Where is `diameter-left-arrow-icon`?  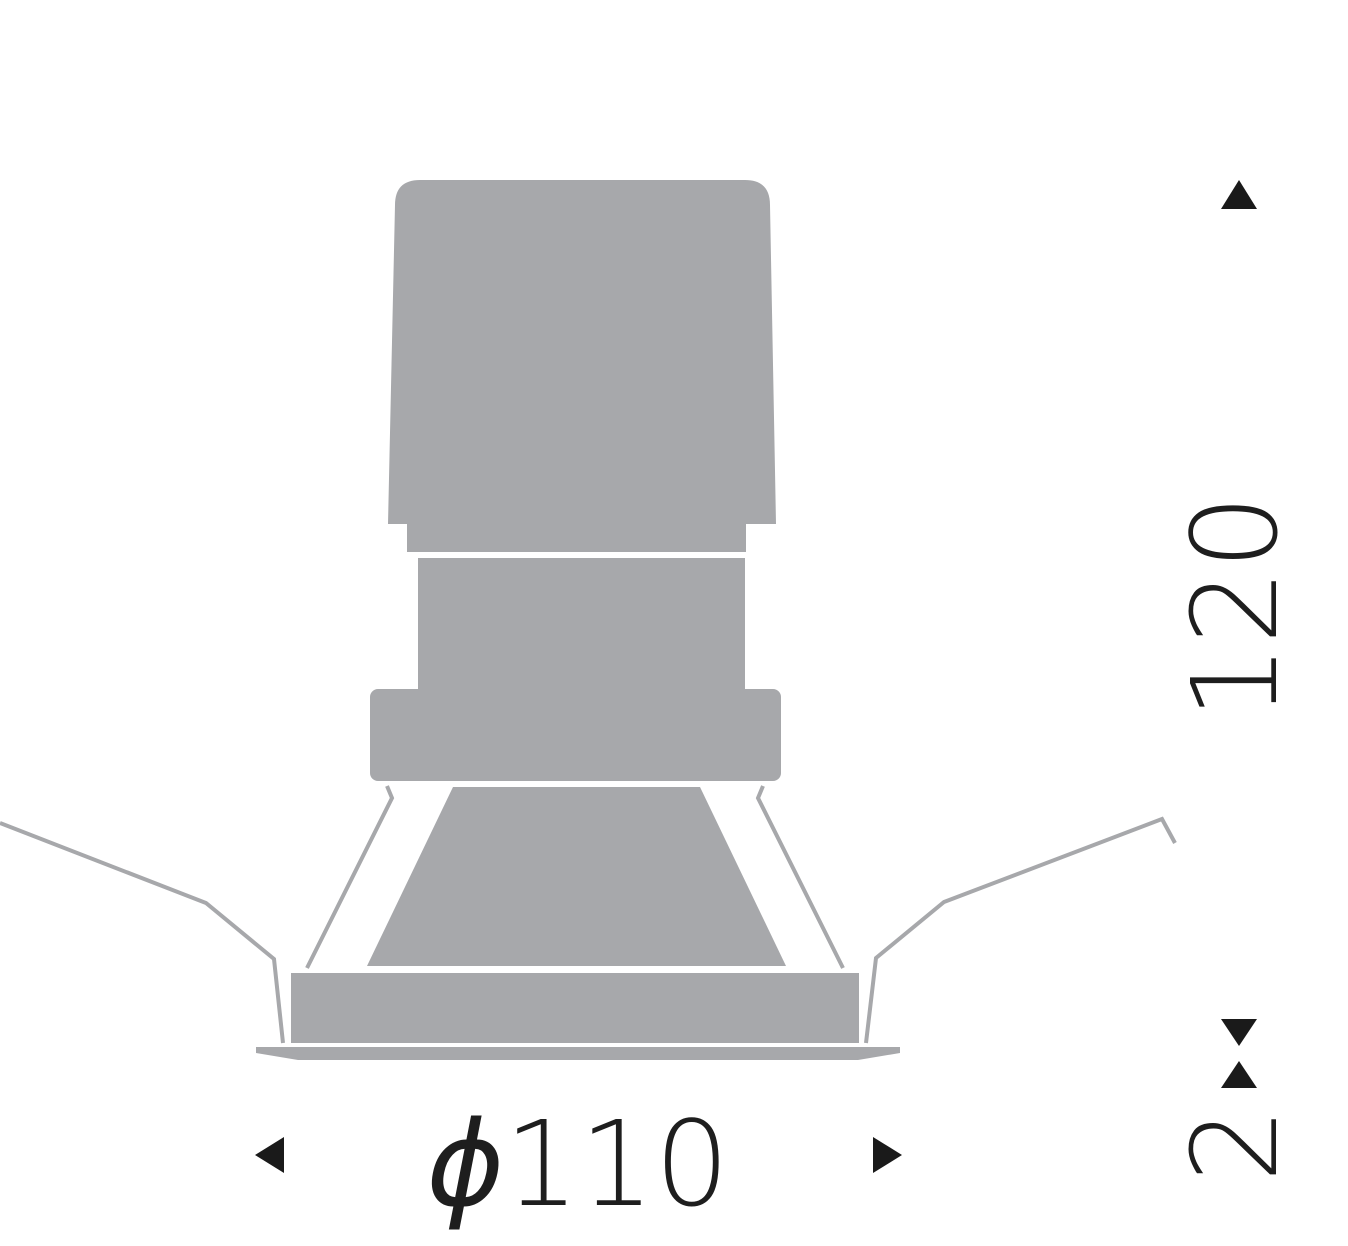
diameter-left-arrow-icon is located at coordinates (269, 1155).